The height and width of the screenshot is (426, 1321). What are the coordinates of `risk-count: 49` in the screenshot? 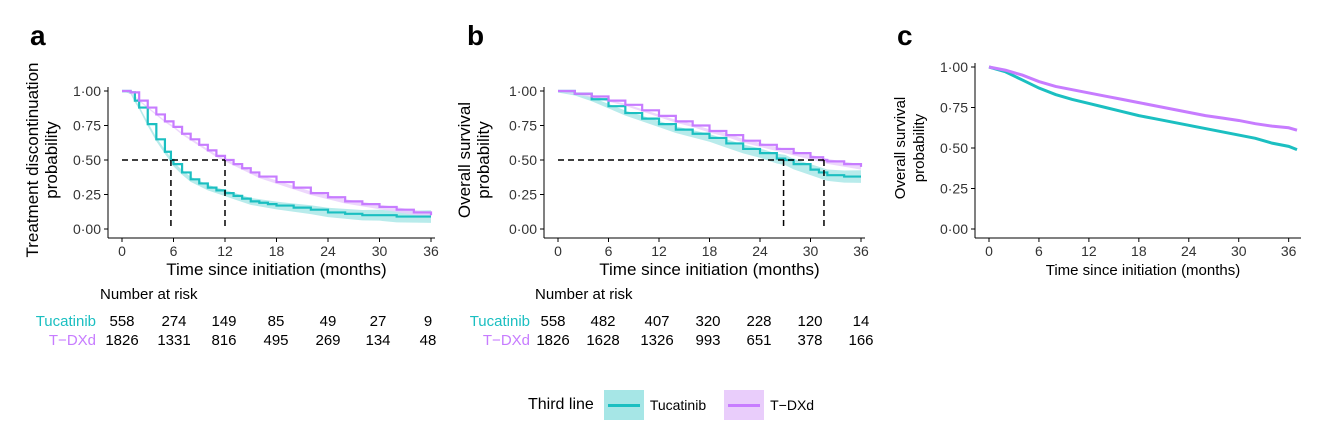 It's located at (328, 321).